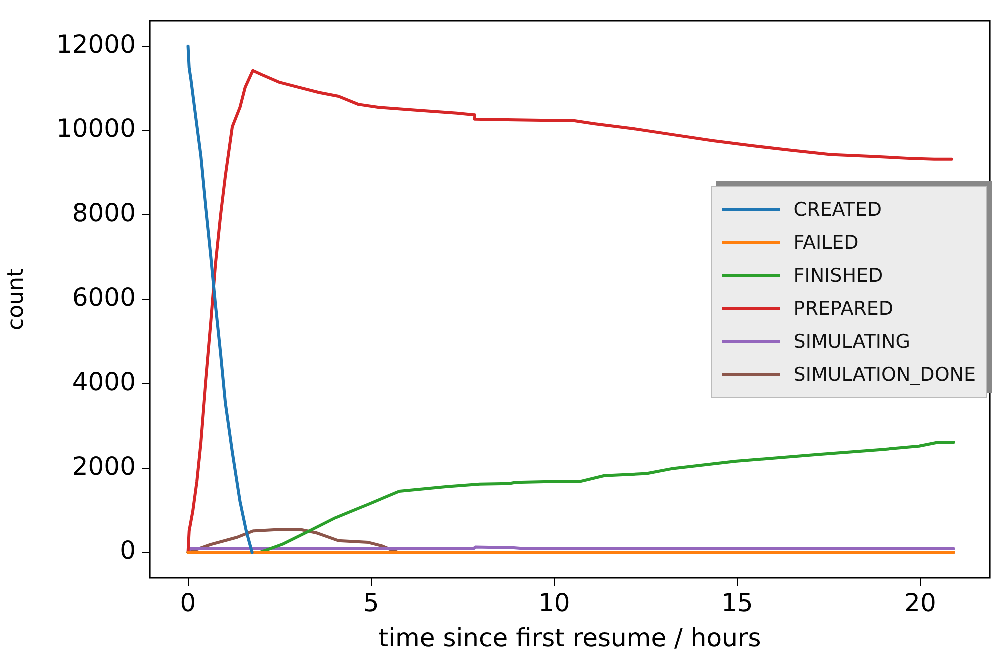 The image size is (993, 659). Describe the element at coordinates (371, 603) in the screenshot. I see `x-tick-label: 5` at that location.